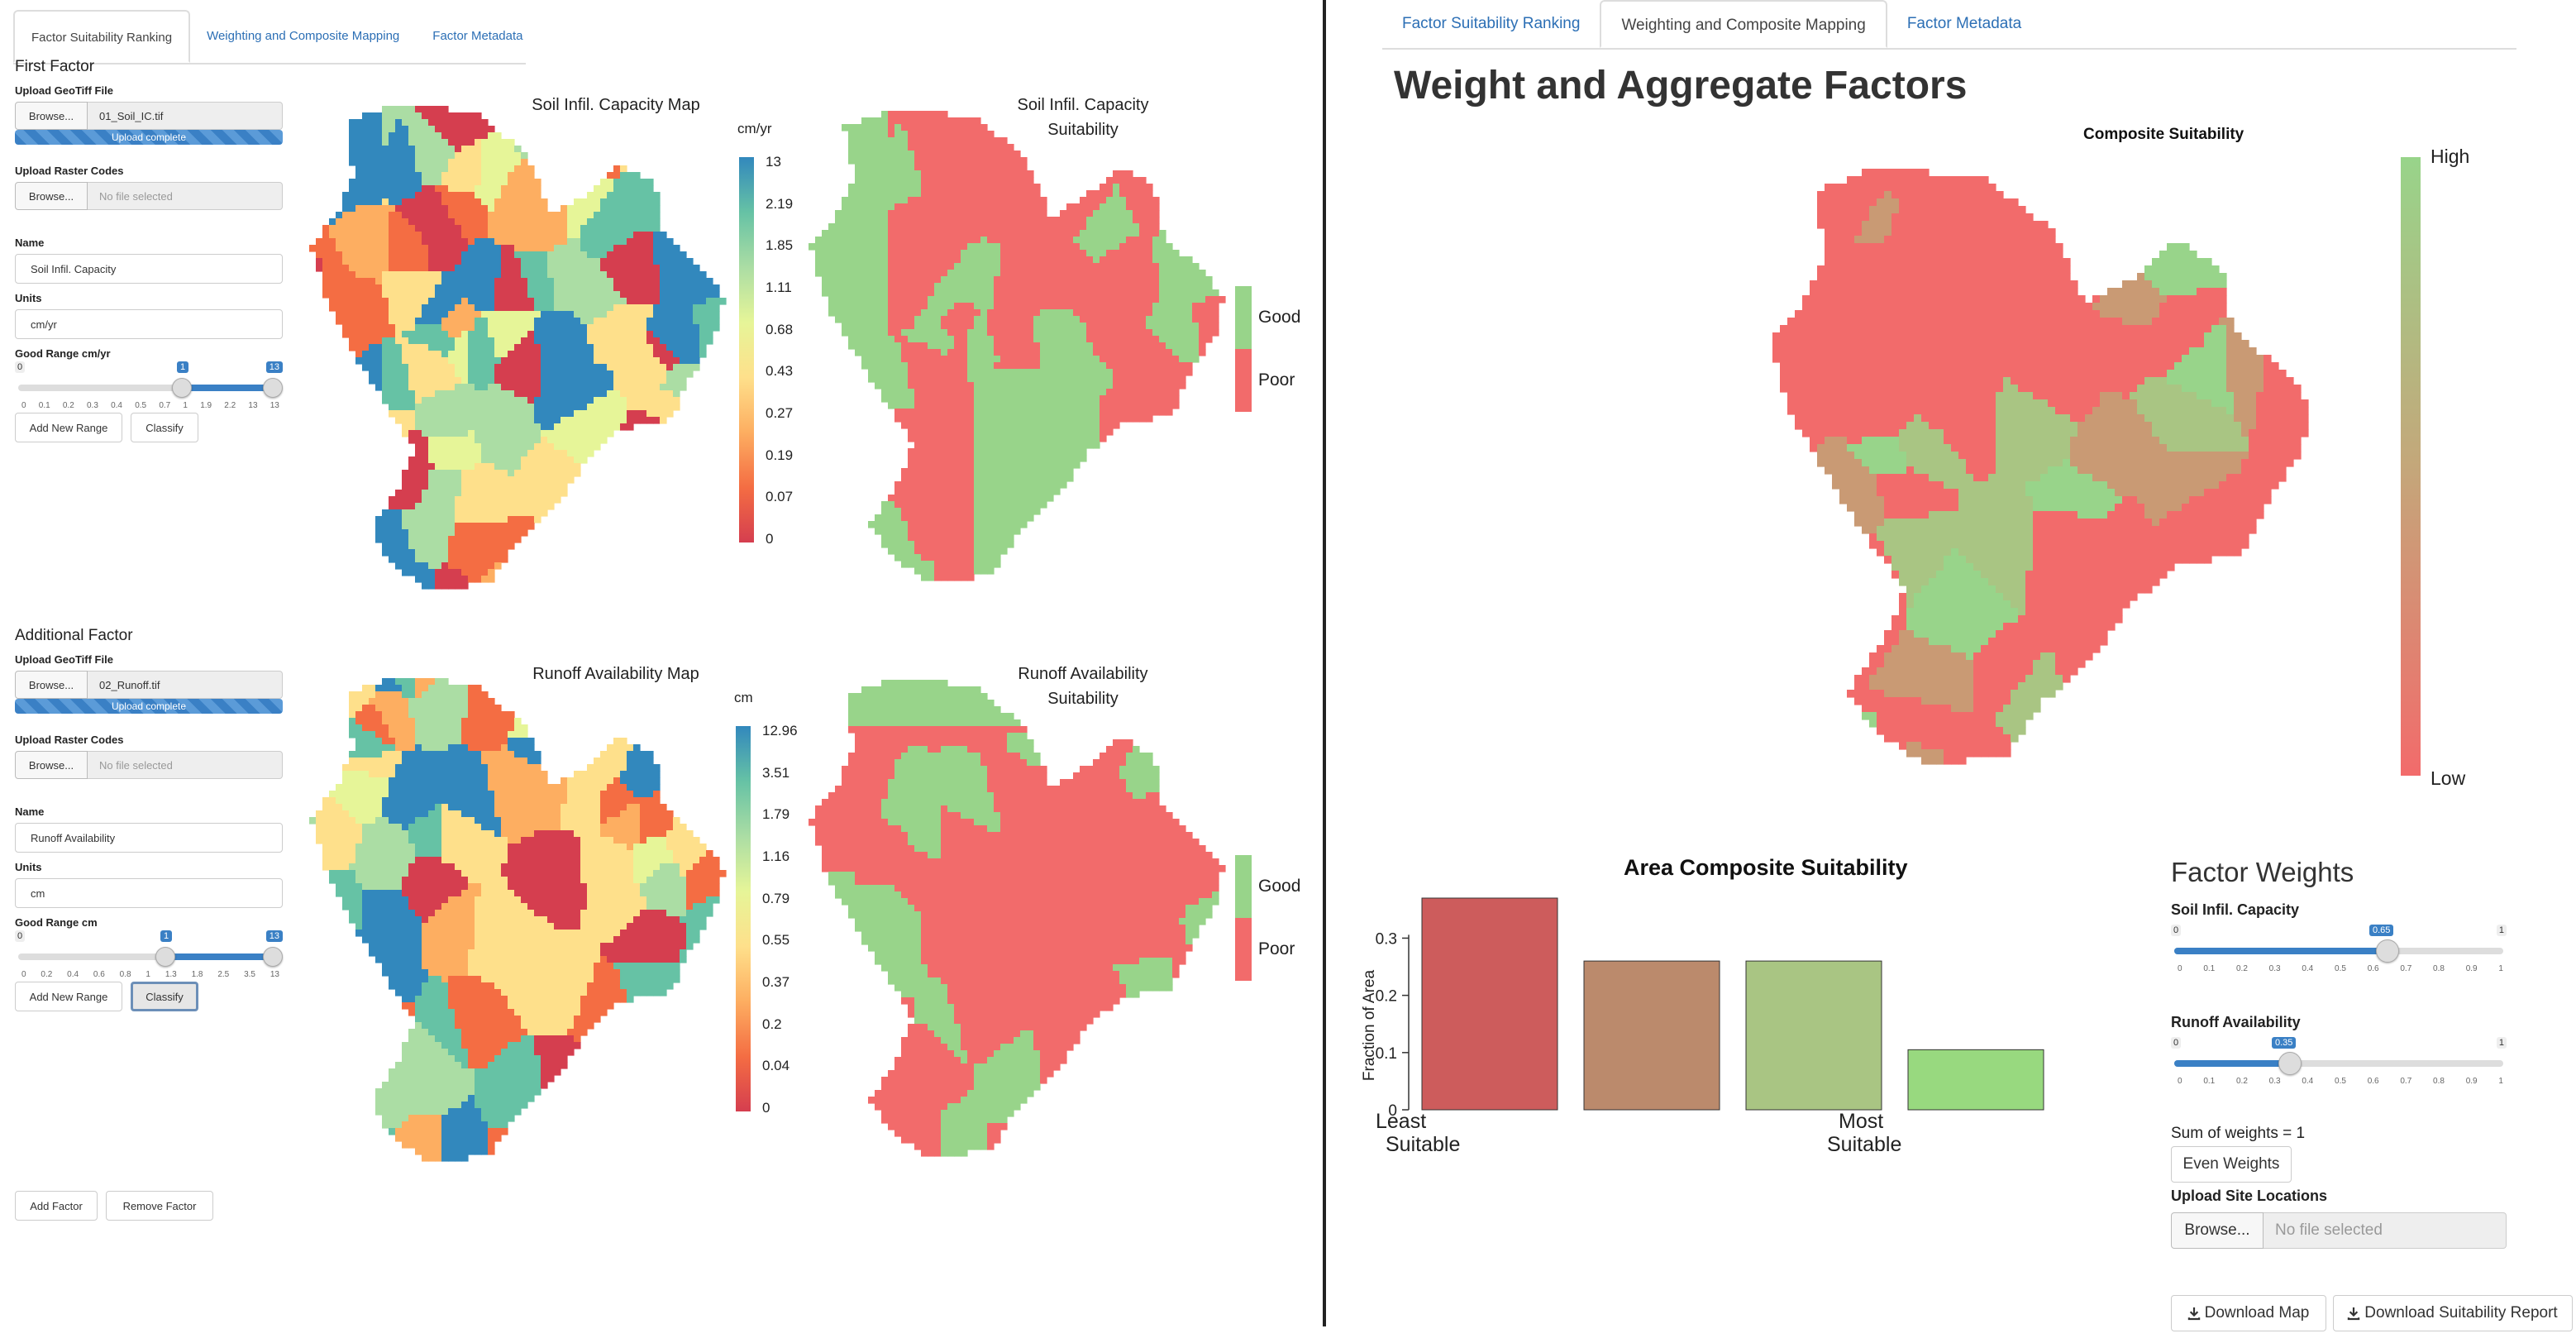 This screenshot has height=1343, width=2576. What do you see at coordinates (780, 245) in the screenshot?
I see `legend-tick-label: 1.85` at bounding box center [780, 245].